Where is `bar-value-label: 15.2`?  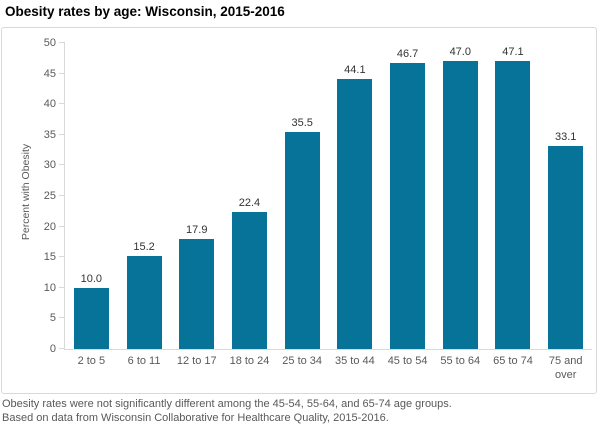 bar-value-label: 15.2 is located at coordinates (144, 246).